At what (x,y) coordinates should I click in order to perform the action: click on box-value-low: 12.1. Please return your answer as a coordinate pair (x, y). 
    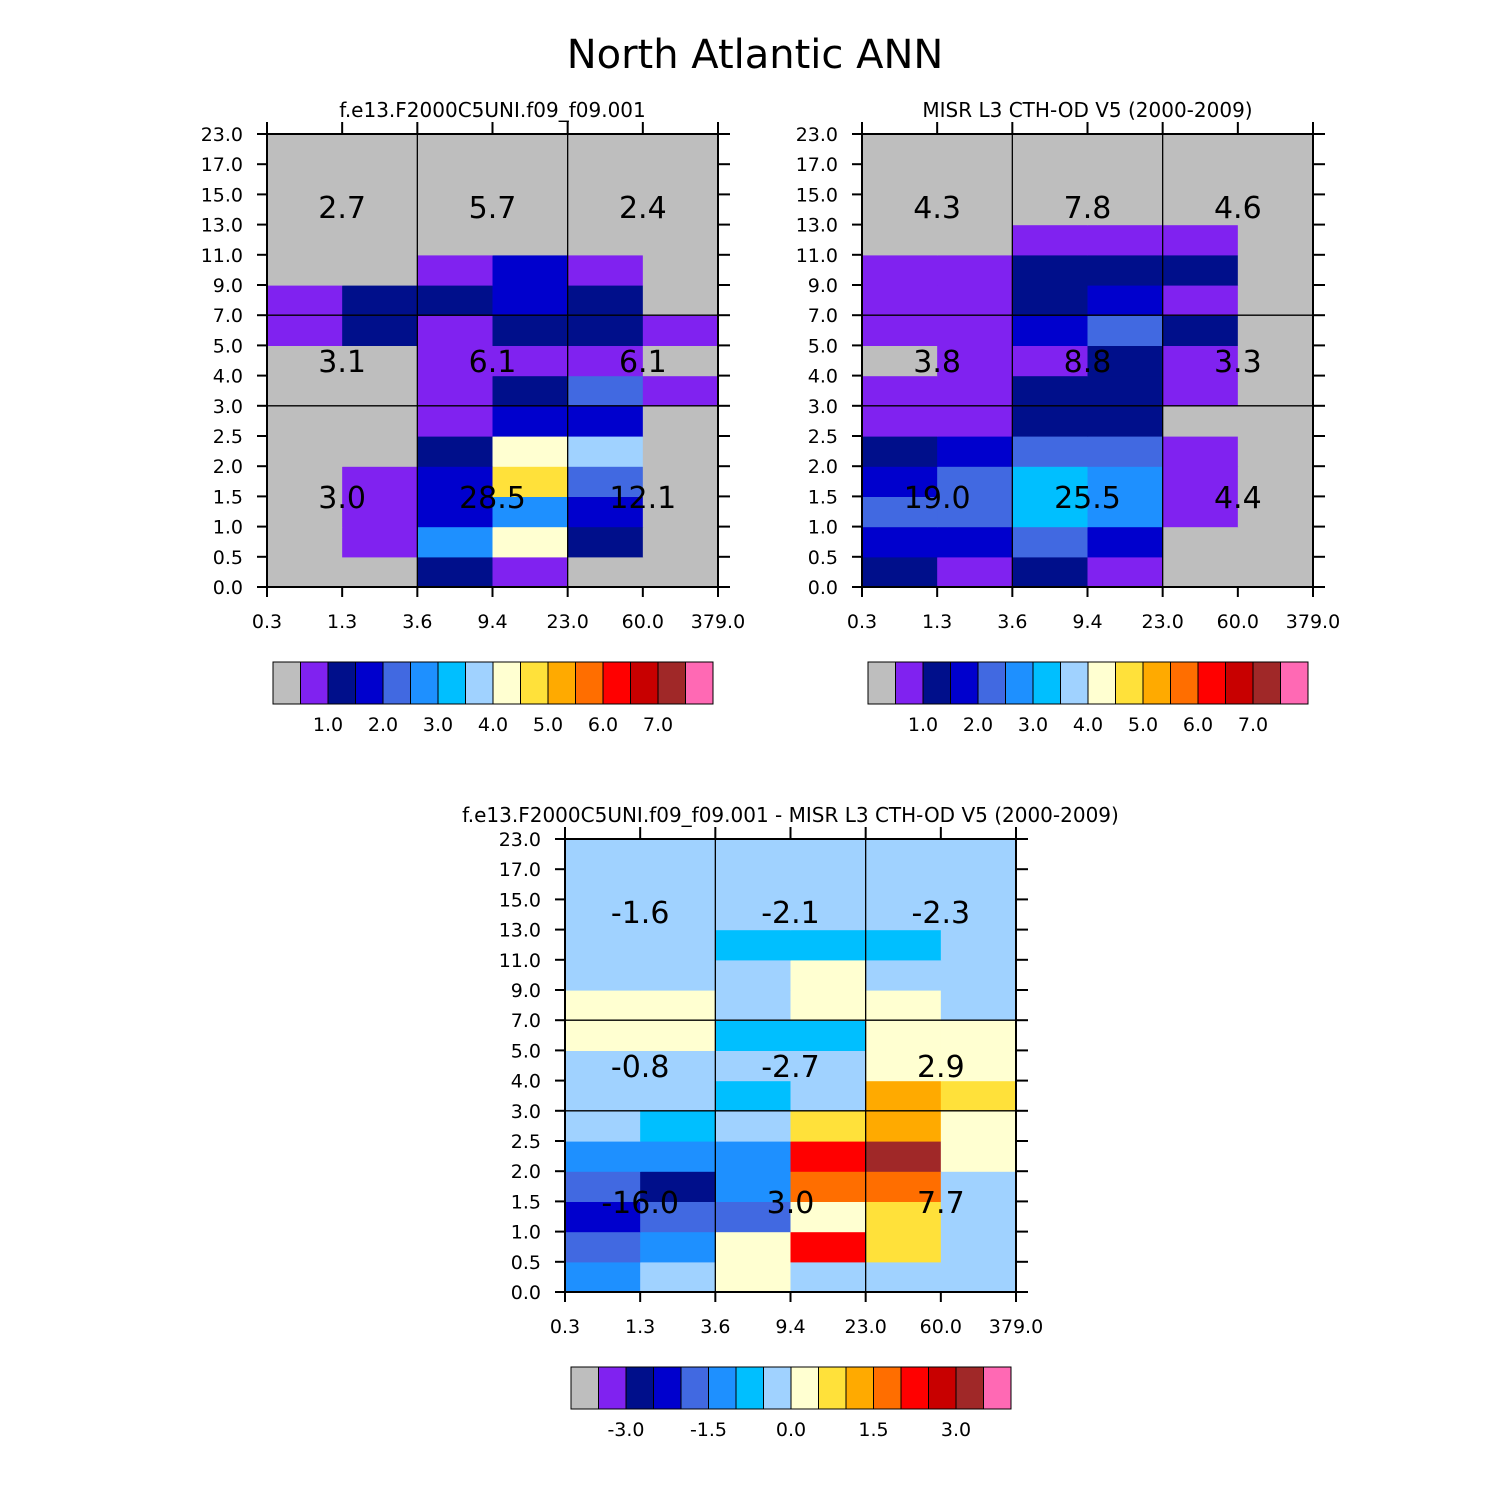
    Looking at the image, I should click on (642, 498).